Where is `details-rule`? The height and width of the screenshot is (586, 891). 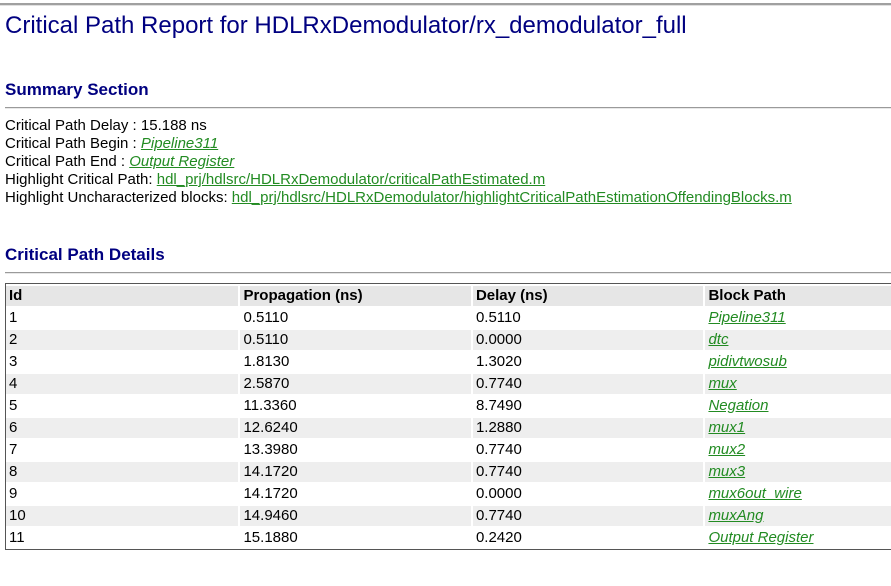 details-rule is located at coordinates (448, 273).